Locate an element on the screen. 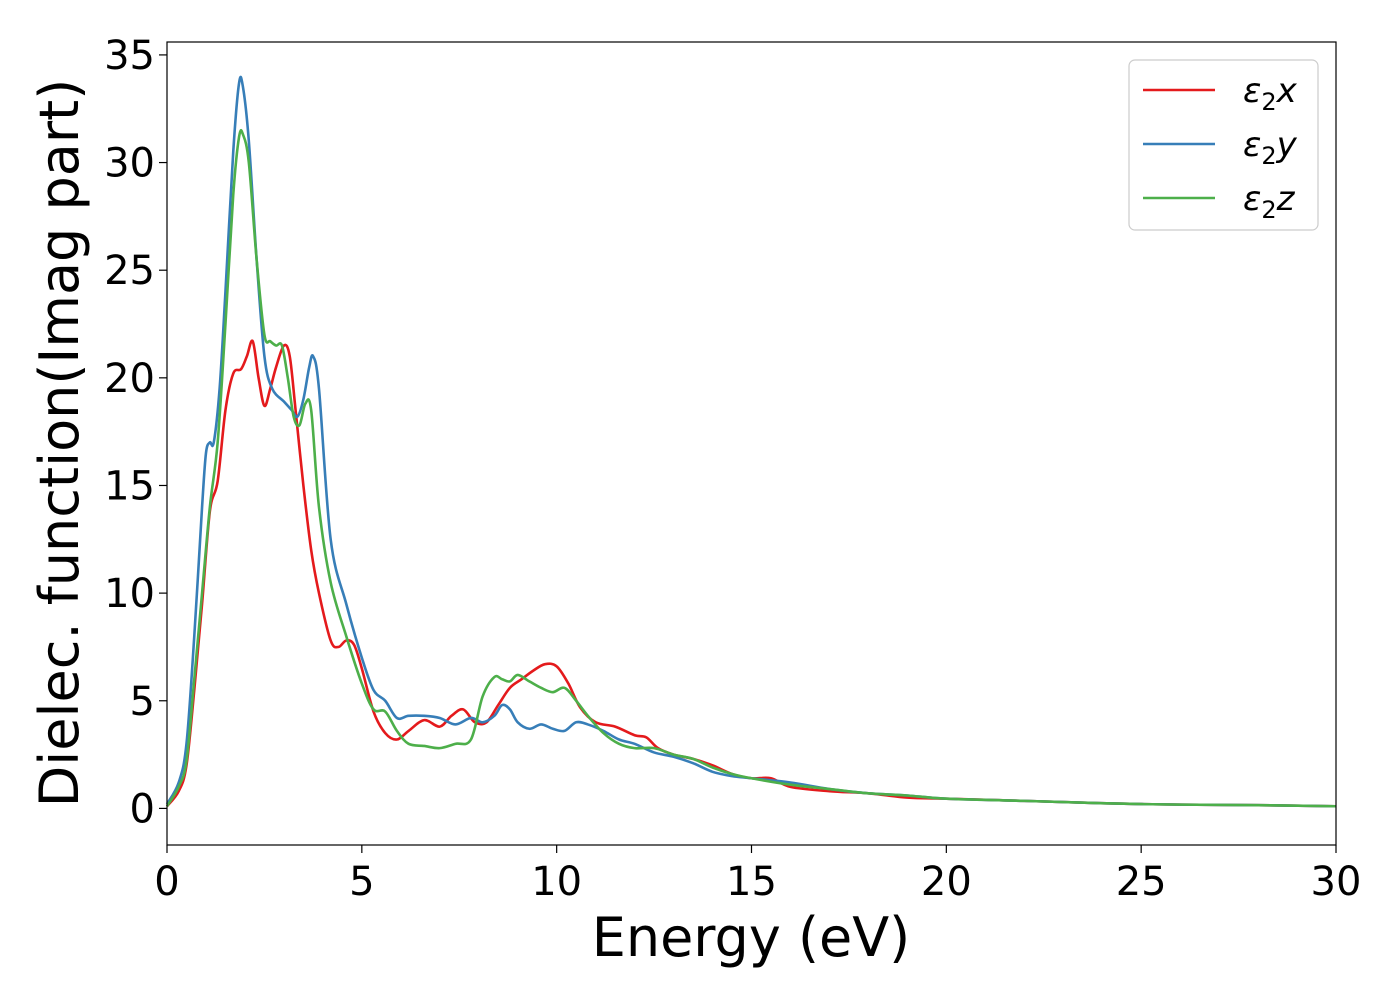 The image size is (1400, 1000). legend-label-z: ε2z is located at coordinates (1269, 201).